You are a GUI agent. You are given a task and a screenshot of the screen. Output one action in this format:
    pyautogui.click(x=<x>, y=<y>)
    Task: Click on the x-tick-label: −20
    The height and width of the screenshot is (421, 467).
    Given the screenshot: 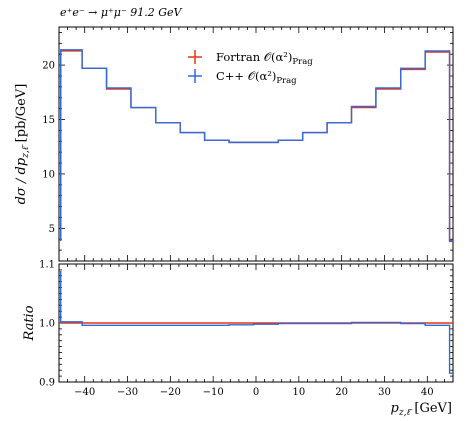 What is the action you would take?
    pyautogui.click(x=170, y=392)
    